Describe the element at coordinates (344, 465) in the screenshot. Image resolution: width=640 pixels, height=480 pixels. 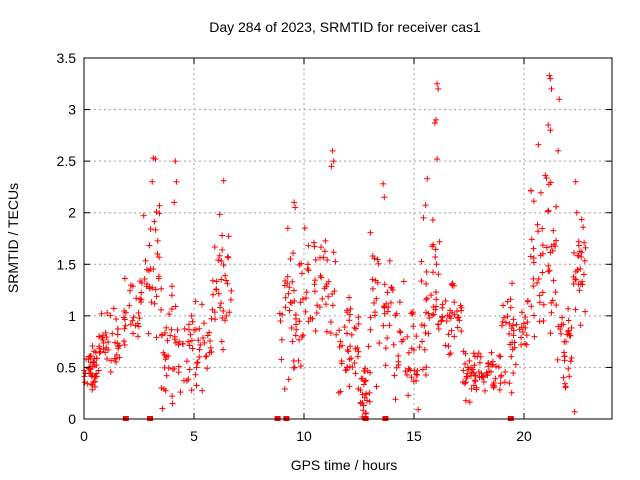
I see `x-axis-label: GPS time / hours` at that location.